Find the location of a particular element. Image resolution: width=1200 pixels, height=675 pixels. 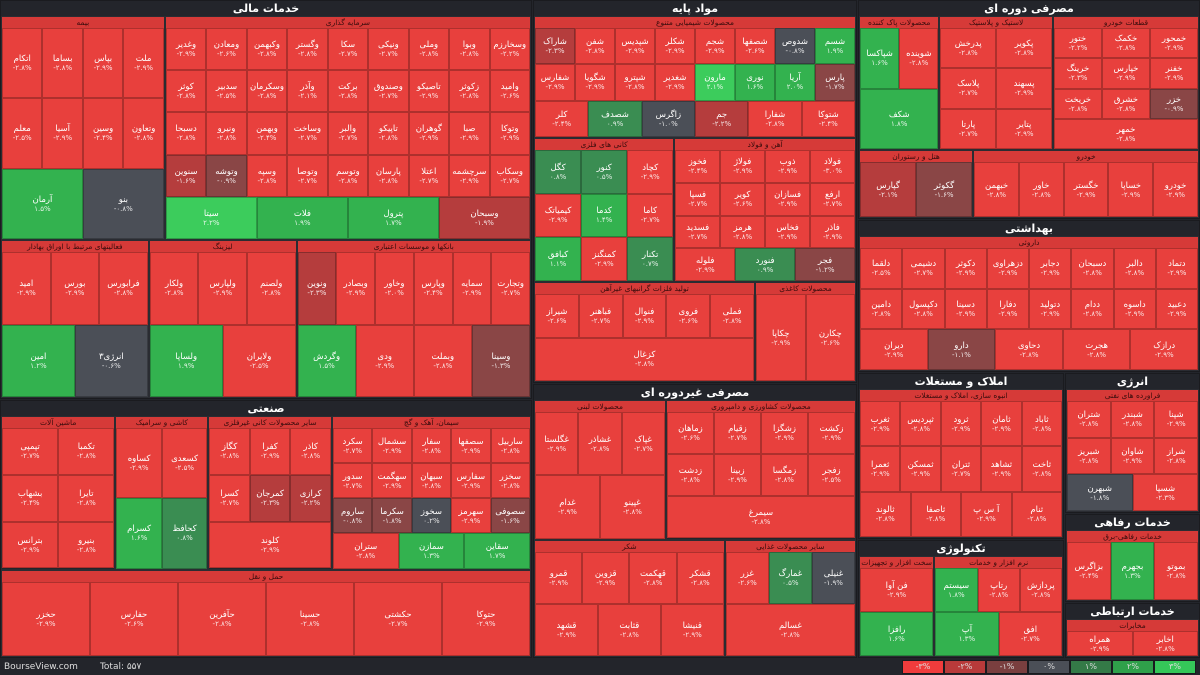

symbol: دتولید is located at coordinates (1050, 304).